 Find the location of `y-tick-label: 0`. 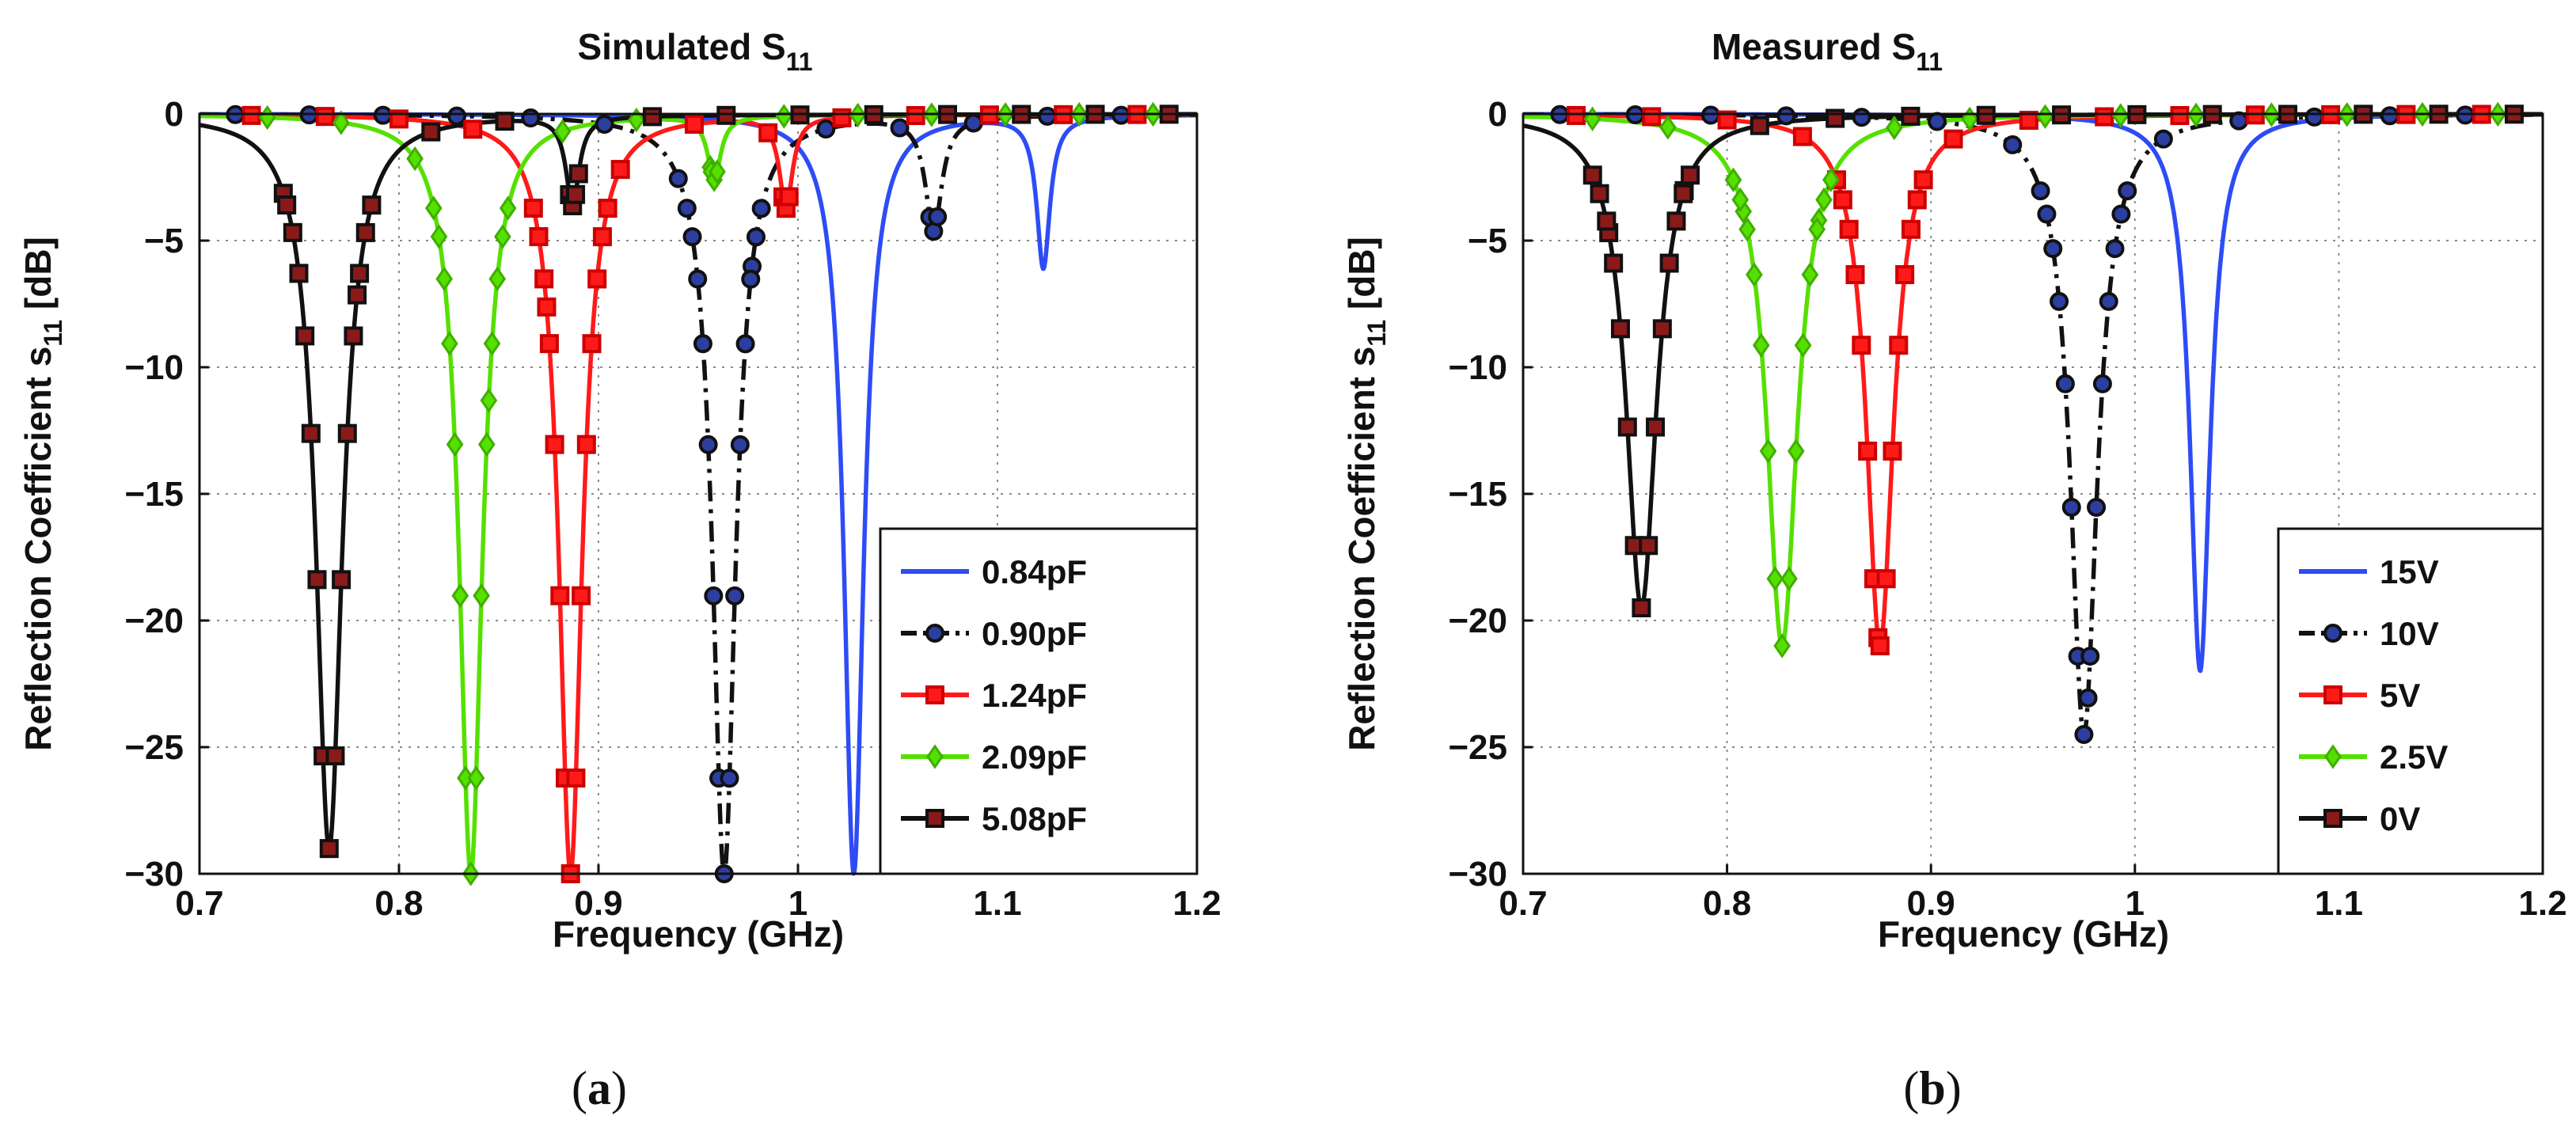

y-tick-label: 0 is located at coordinates (174, 114).